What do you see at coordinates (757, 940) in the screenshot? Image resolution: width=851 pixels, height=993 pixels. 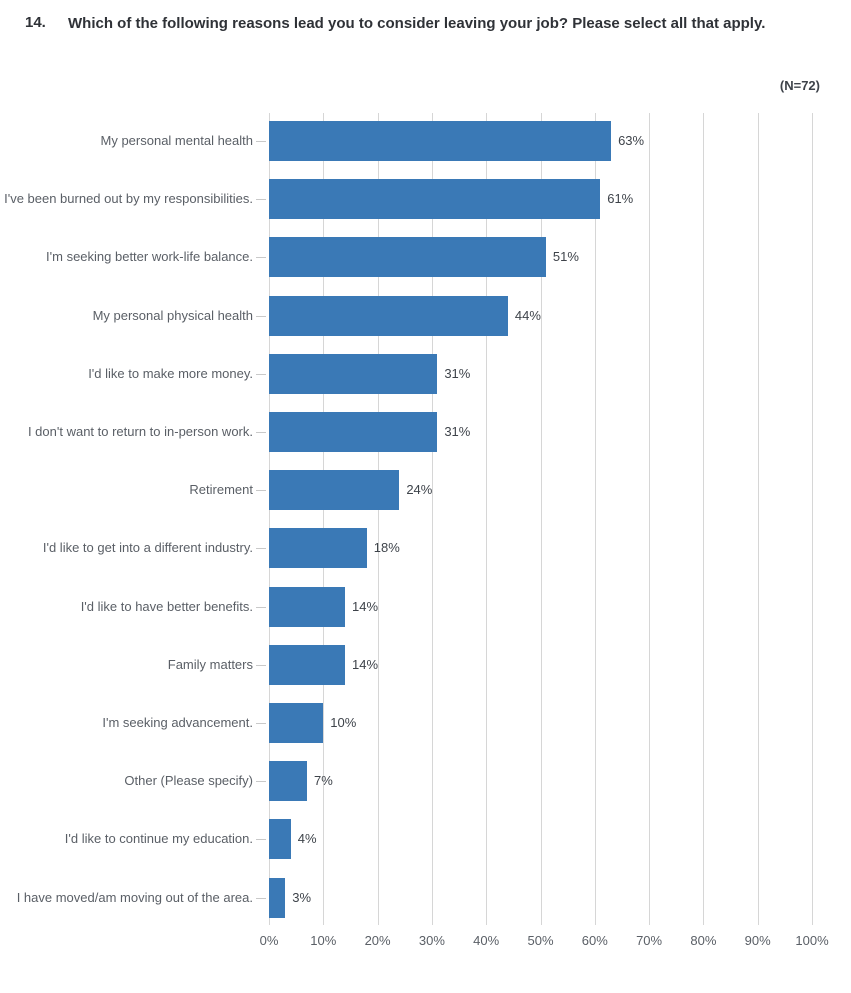 I see `x-axis-tick-label: 90%` at bounding box center [757, 940].